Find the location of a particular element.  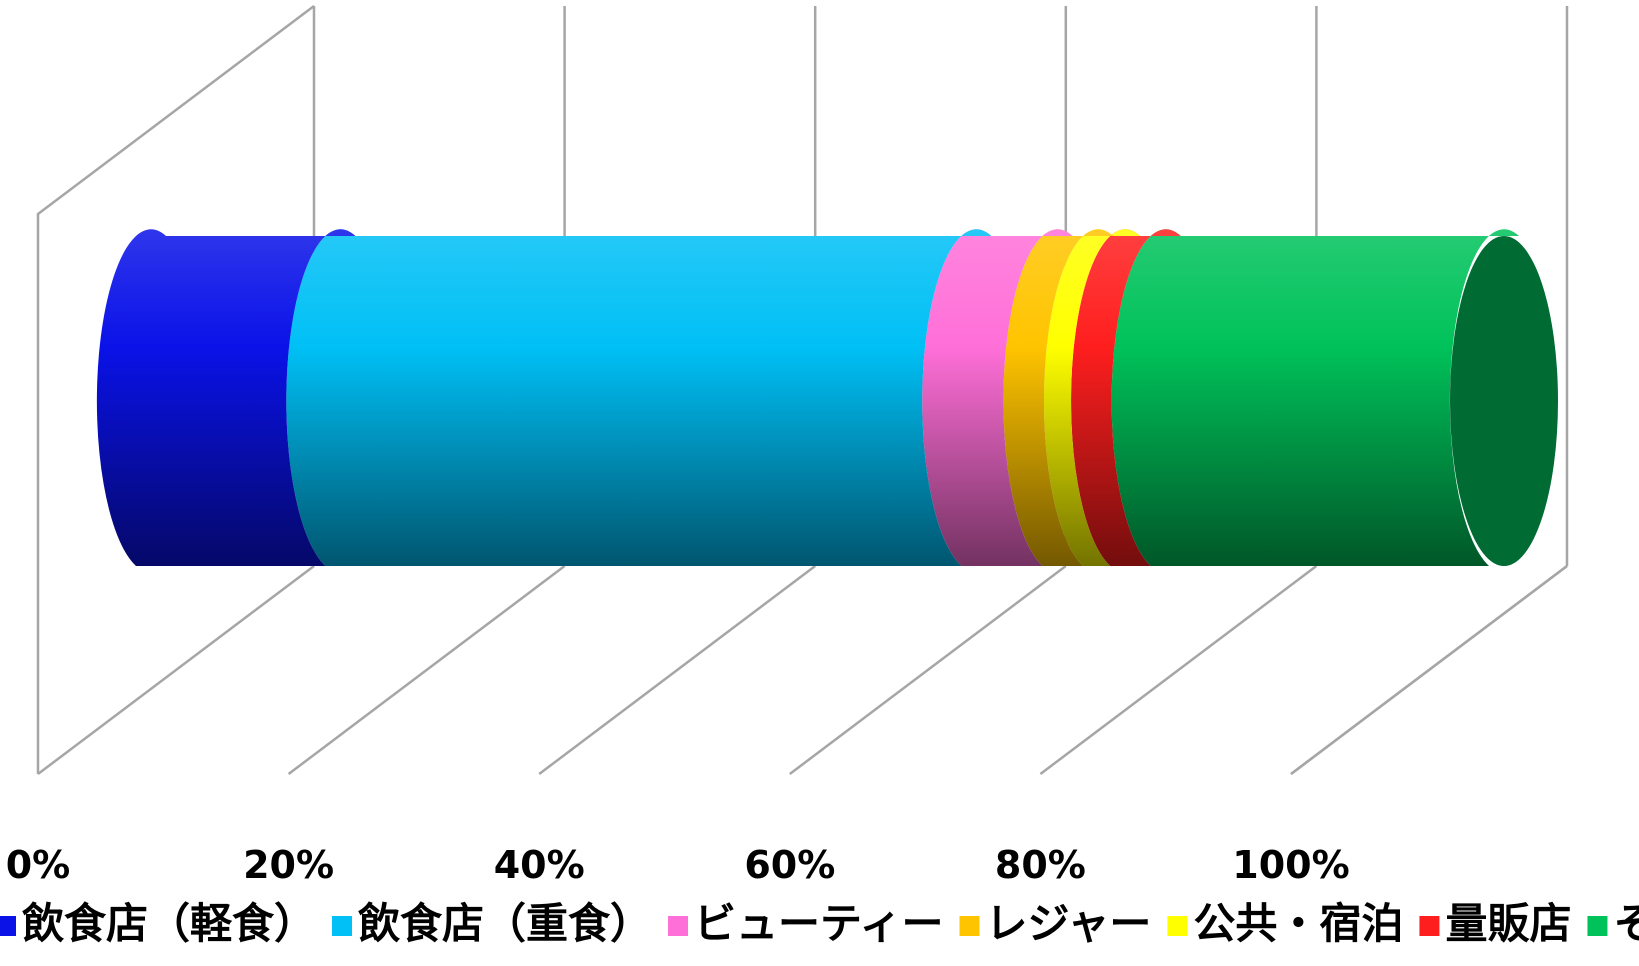

legend-label: ビューティー is located at coordinates (818, 923).